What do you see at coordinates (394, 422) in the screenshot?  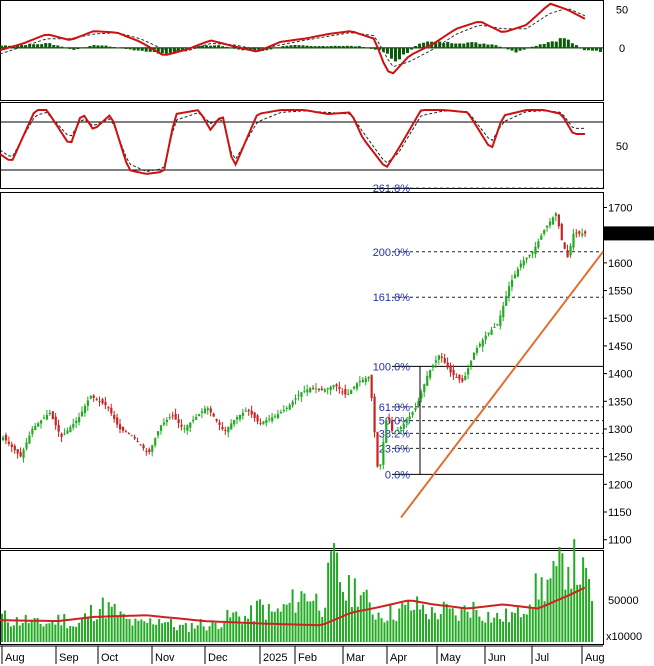 I see `fibonacci-label: 50.0%` at bounding box center [394, 422].